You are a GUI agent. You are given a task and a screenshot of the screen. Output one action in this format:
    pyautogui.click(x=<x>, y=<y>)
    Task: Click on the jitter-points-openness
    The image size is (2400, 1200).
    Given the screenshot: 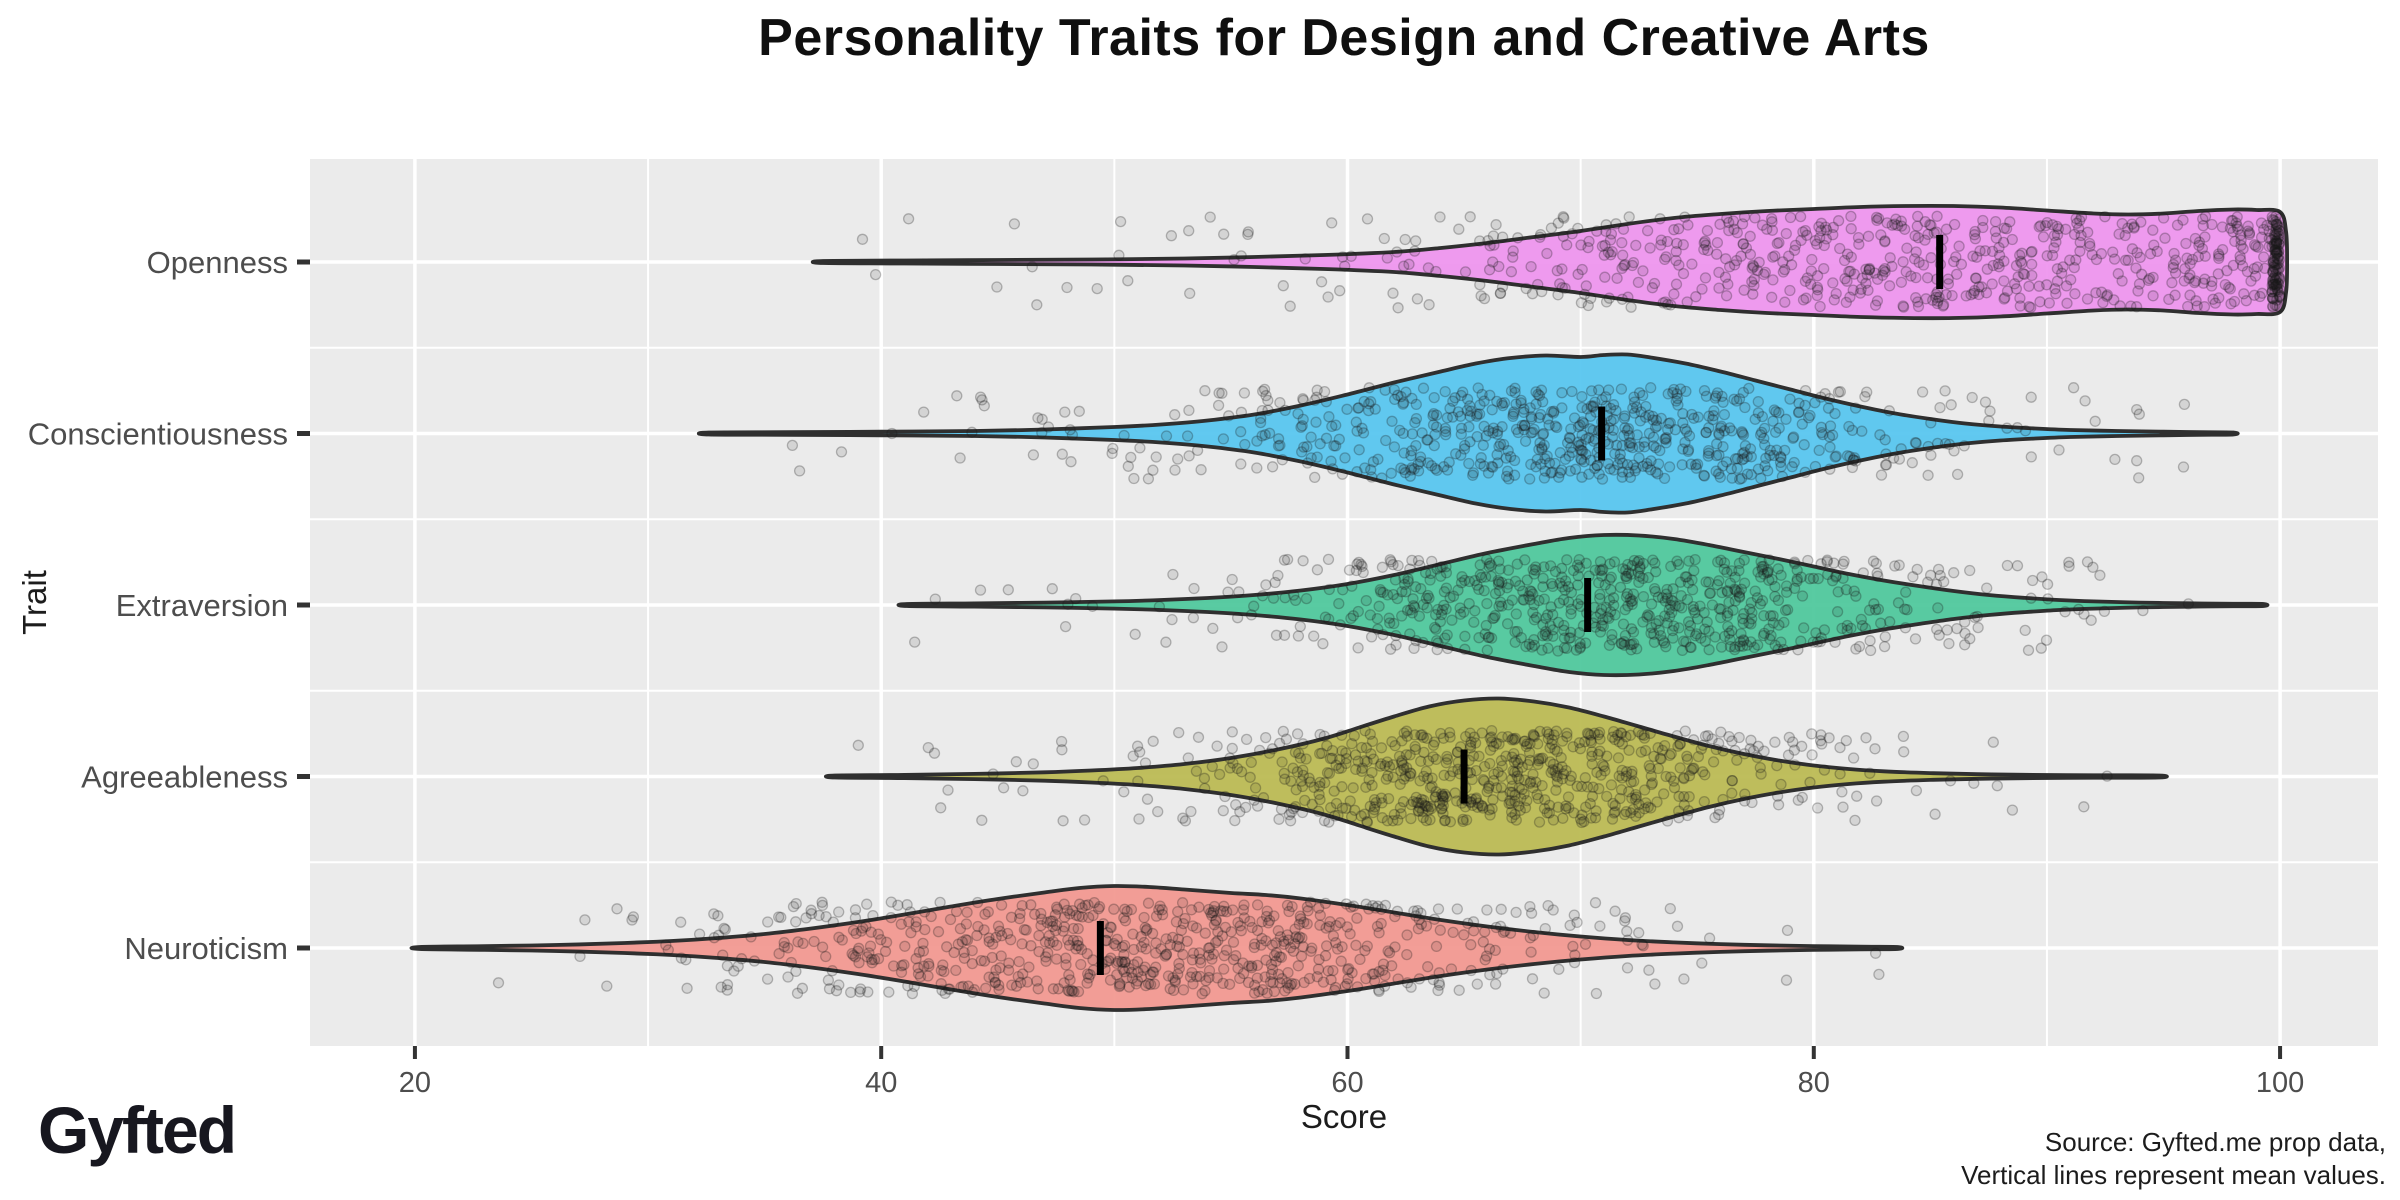 What is the action you would take?
    pyautogui.click(x=1571, y=262)
    